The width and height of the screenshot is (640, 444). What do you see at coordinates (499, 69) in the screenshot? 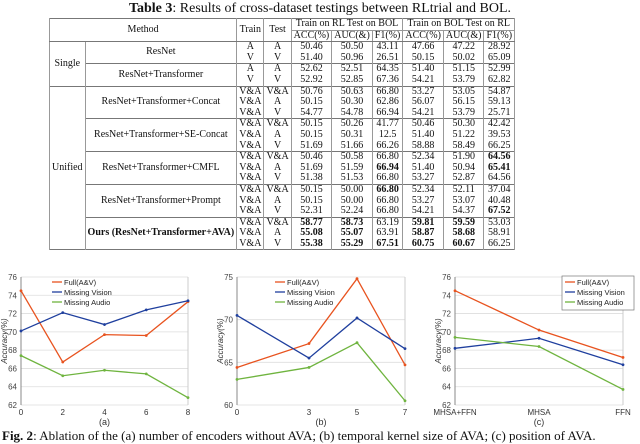
I see `value-cell: 52.99` at bounding box center [499, 69].